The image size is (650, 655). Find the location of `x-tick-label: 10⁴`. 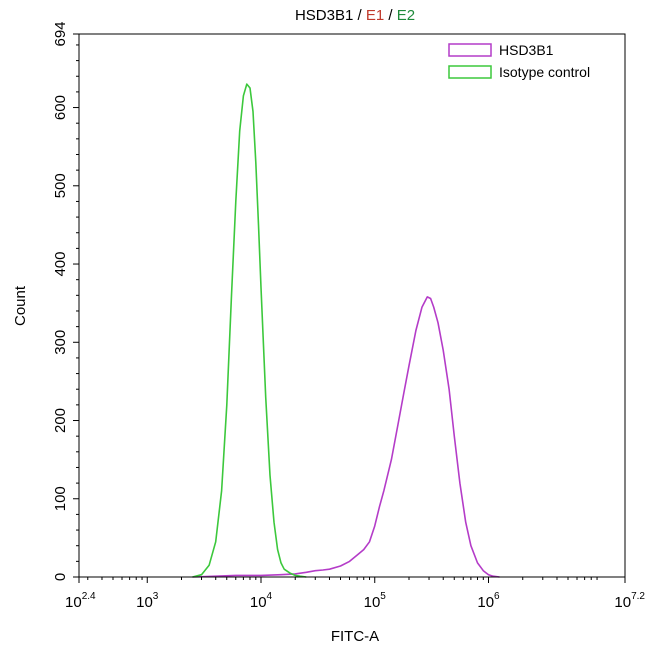

x-tick-label: 10⁴ is located at coordinates (261, 601).